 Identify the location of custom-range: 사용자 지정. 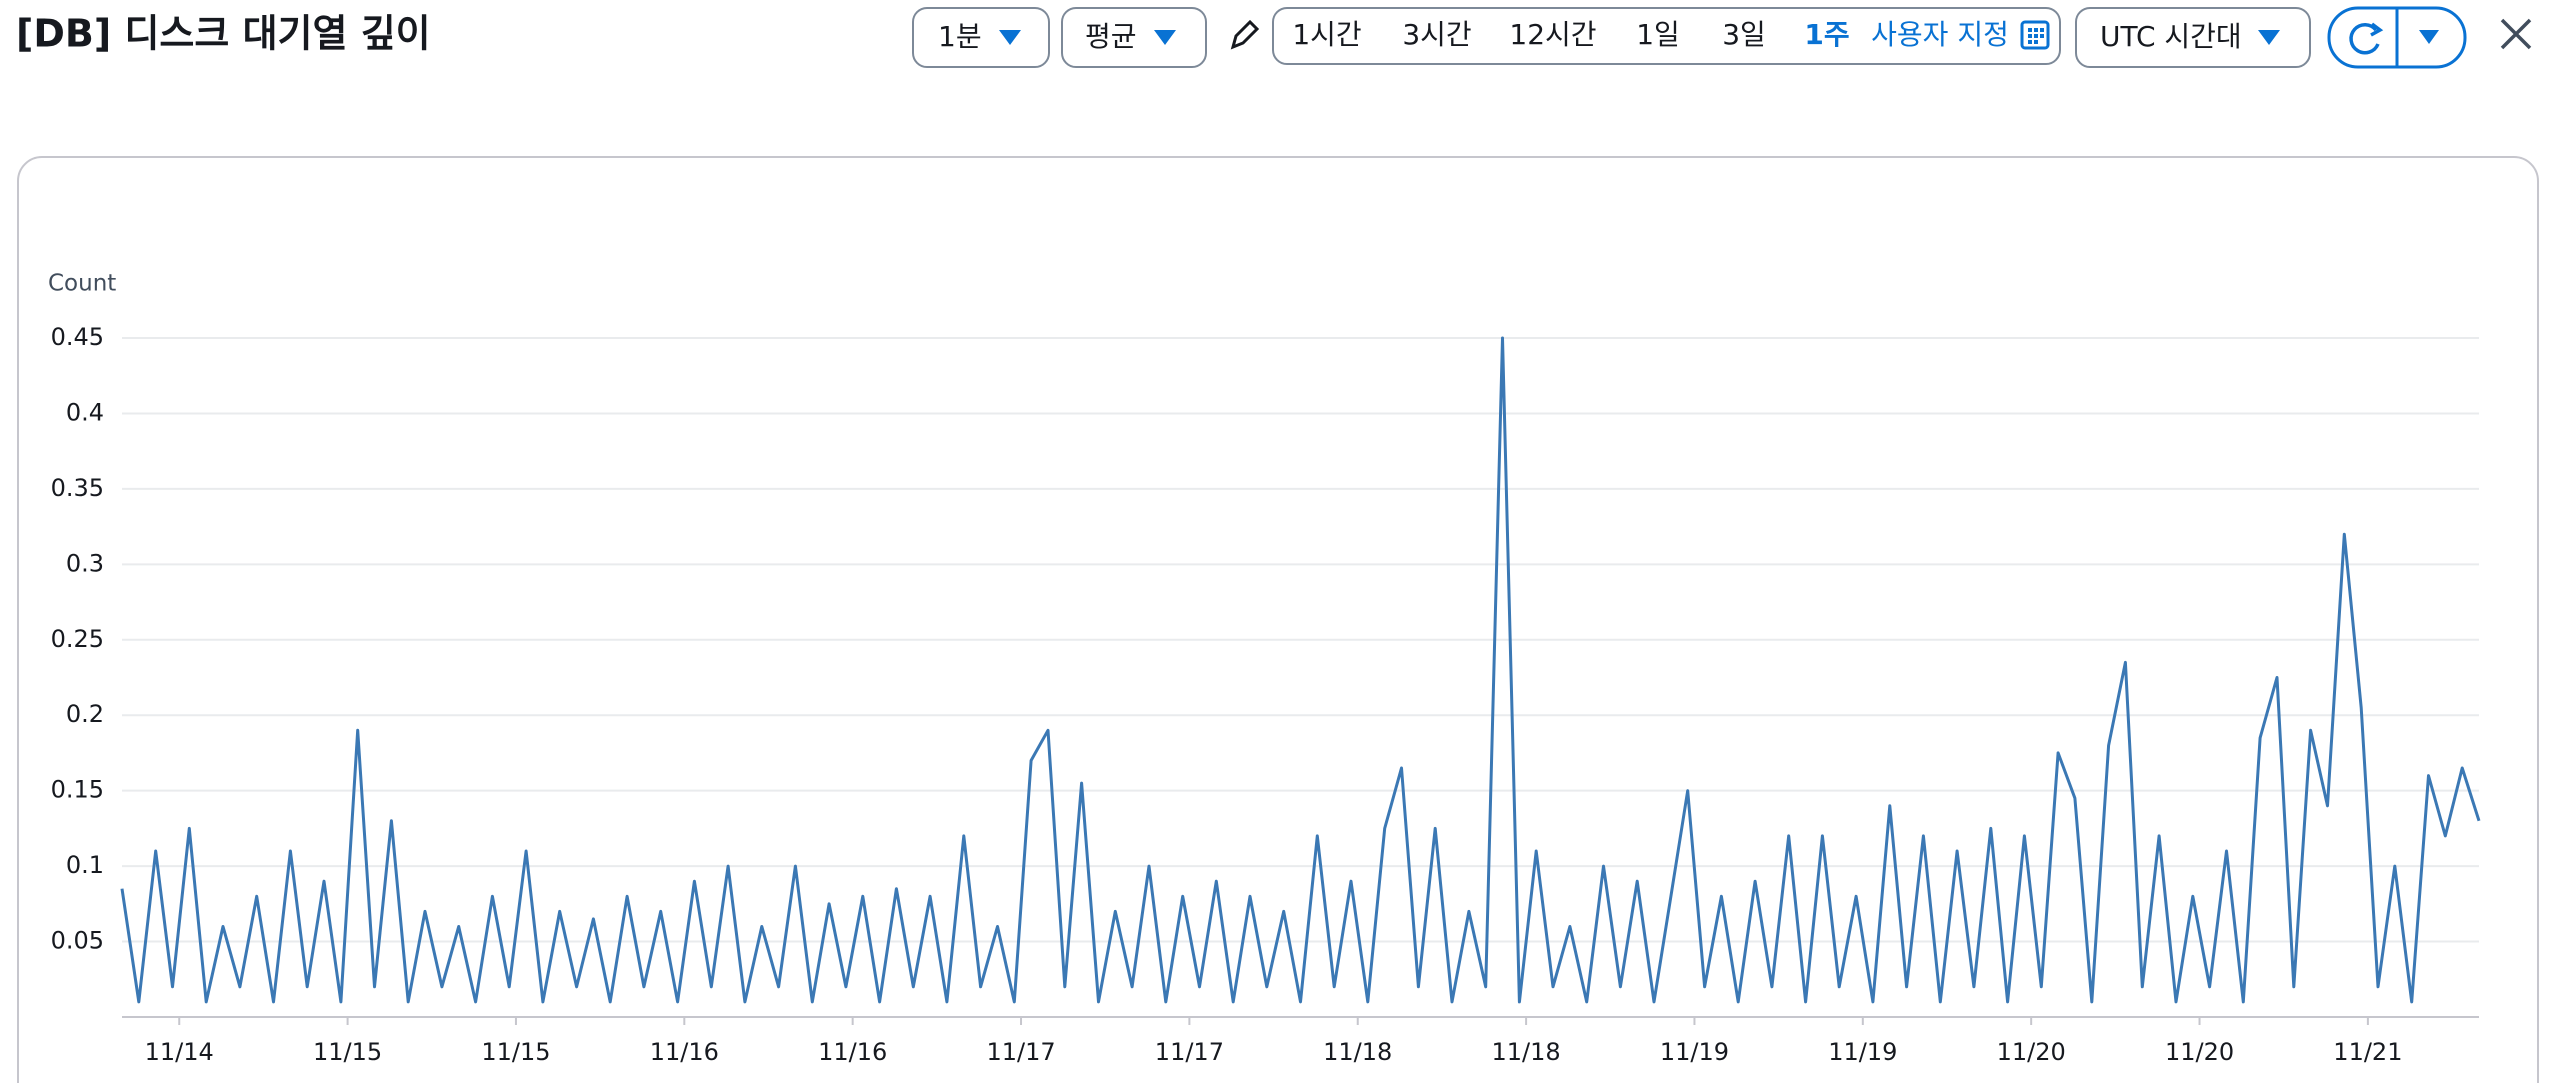
(1940, 34).